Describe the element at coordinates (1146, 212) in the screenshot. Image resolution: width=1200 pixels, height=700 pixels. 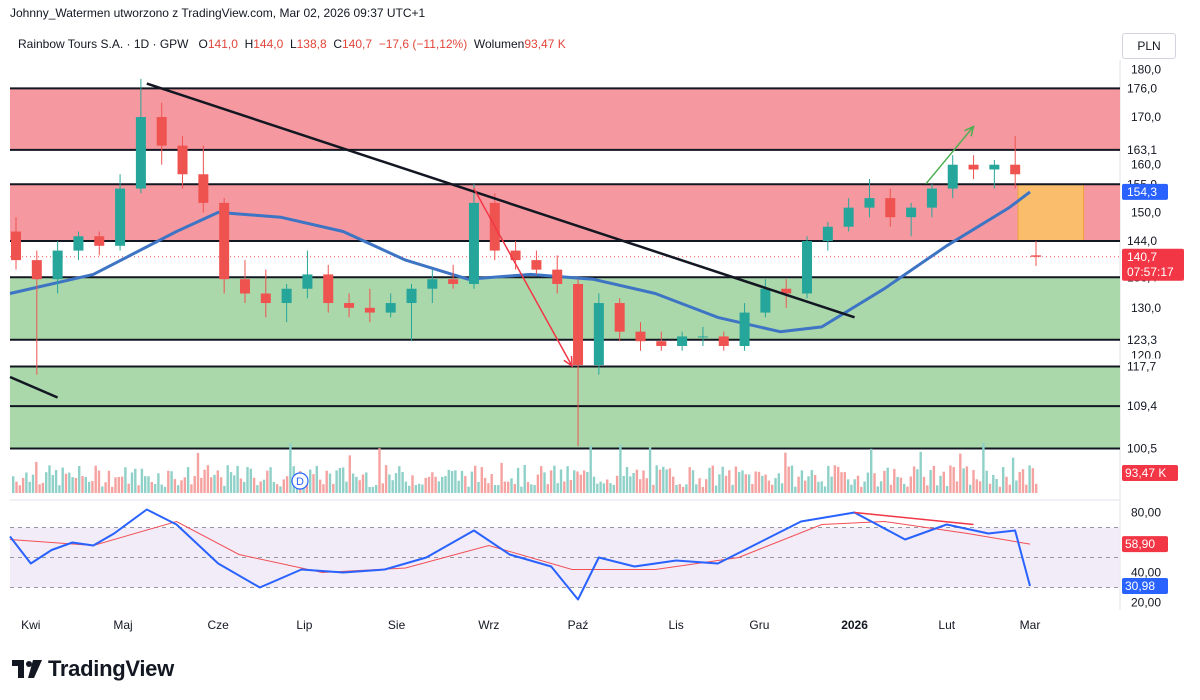
I see `price-tick-3: 150,0` at that location.